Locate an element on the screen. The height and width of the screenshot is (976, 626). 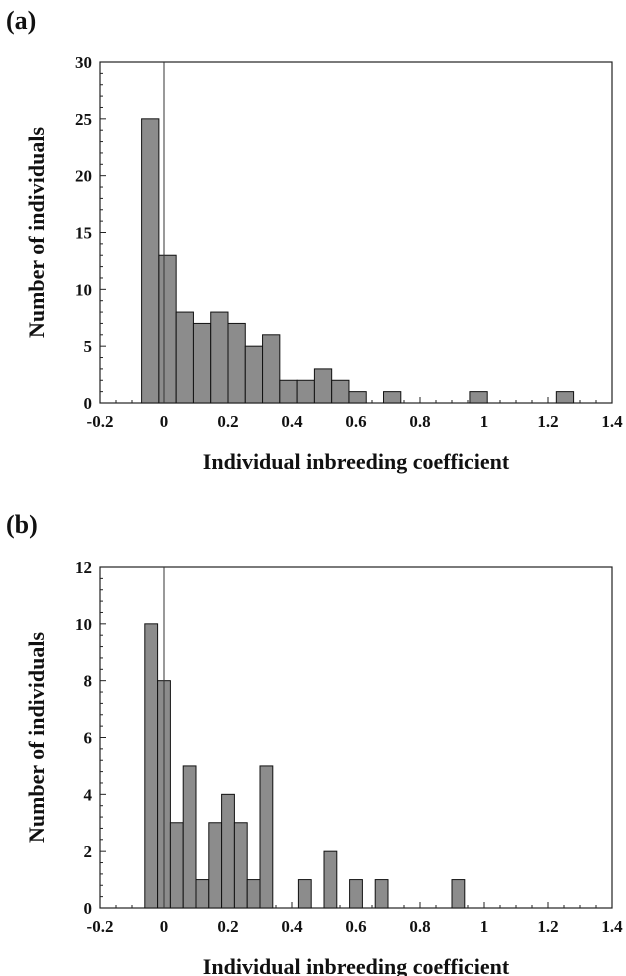
y-tick-label: 2 is located at coordinates (88, 851).